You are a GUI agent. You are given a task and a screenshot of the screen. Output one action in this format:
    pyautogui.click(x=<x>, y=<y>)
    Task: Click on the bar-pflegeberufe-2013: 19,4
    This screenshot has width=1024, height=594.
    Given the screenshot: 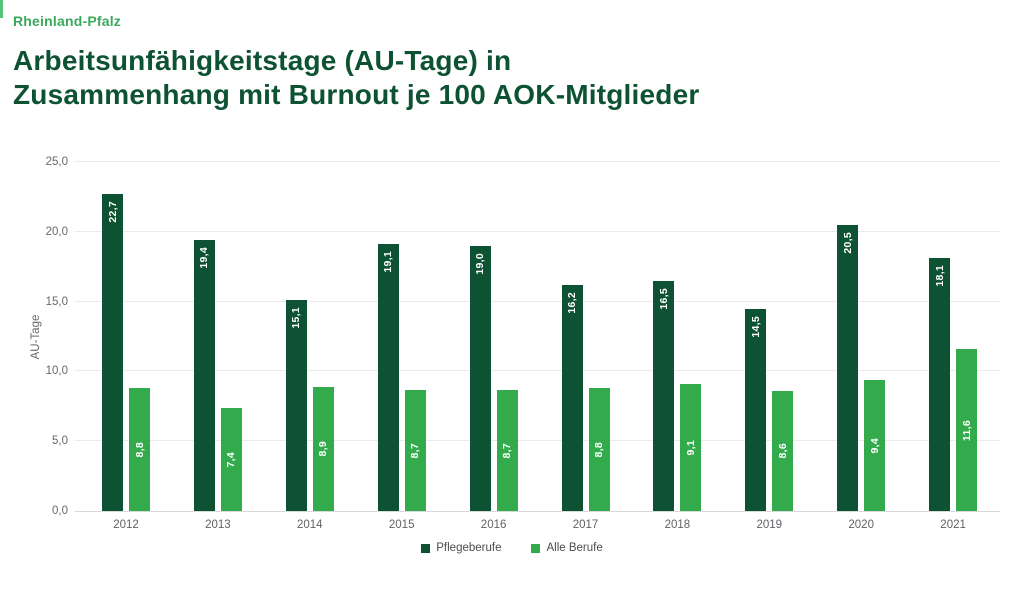 What is the action you would take?
    pyautogui.click(x=204, y=375)
    